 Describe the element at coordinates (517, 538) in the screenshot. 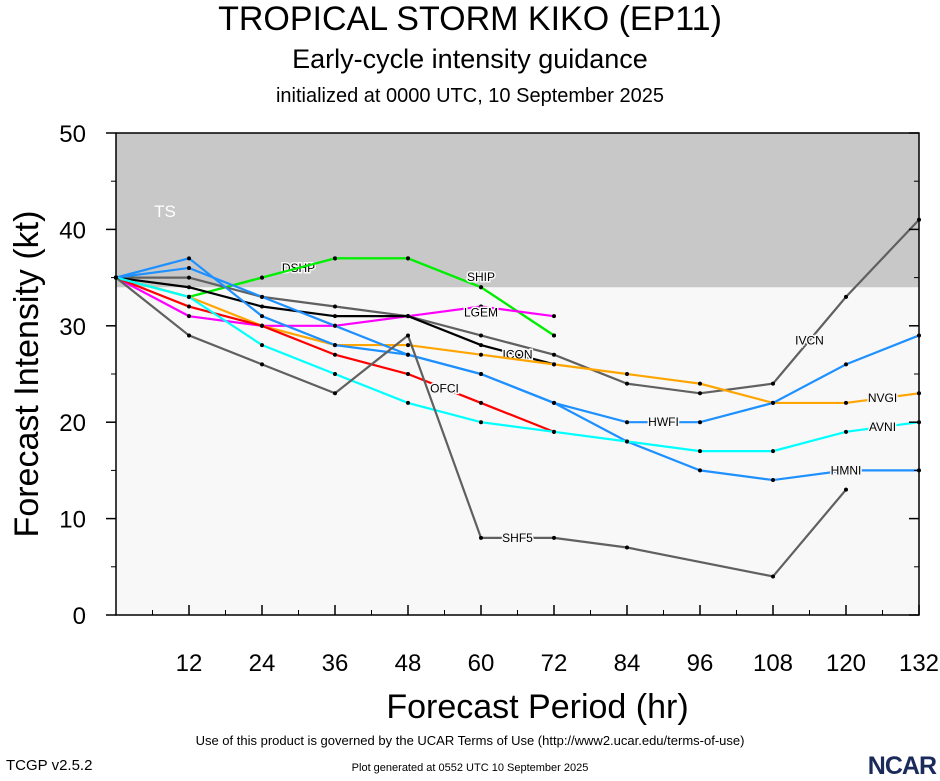

I see `series-label: SHF5` at that location.